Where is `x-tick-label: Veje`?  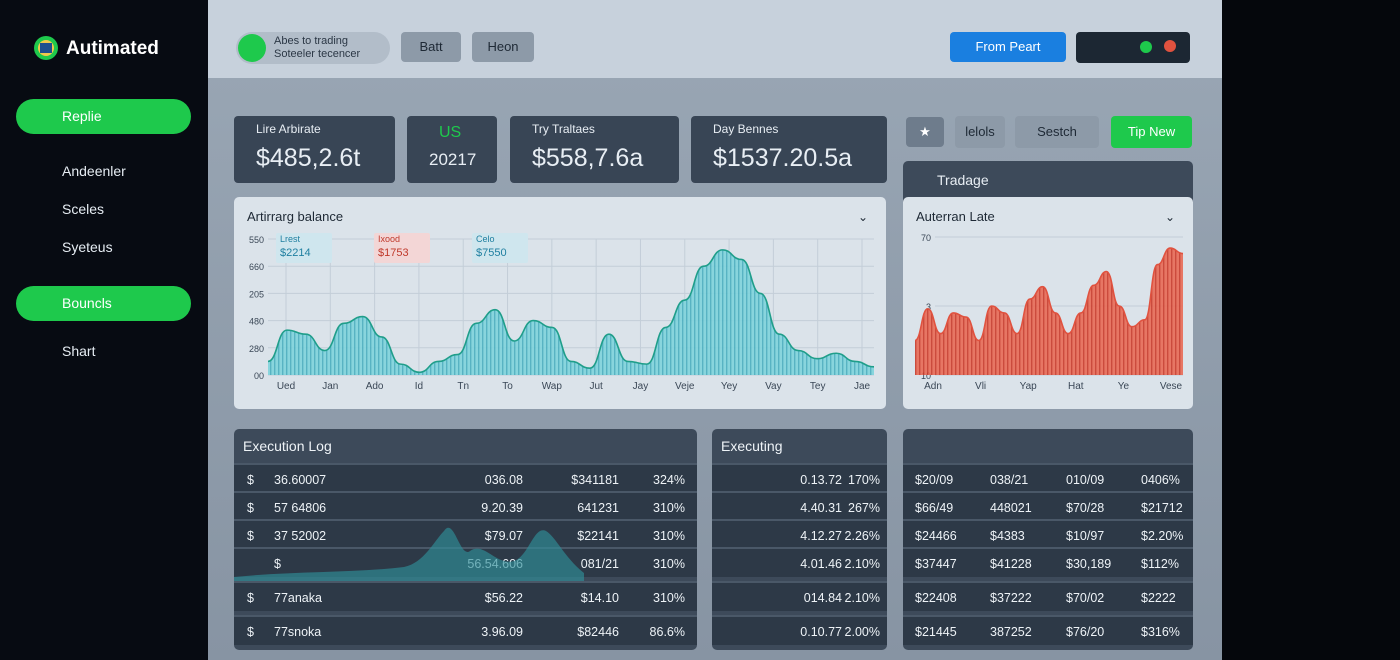
x-tick-label: Veje is located at coordinates (685, 386).